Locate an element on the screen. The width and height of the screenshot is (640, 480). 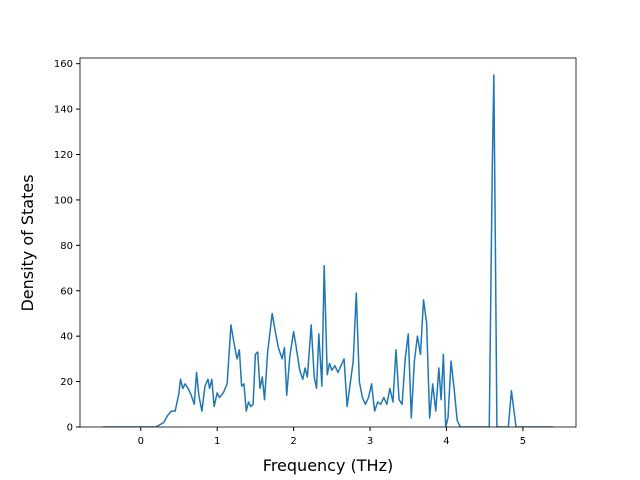
x-tick-label: 4 is located at coordinates (446, 441).